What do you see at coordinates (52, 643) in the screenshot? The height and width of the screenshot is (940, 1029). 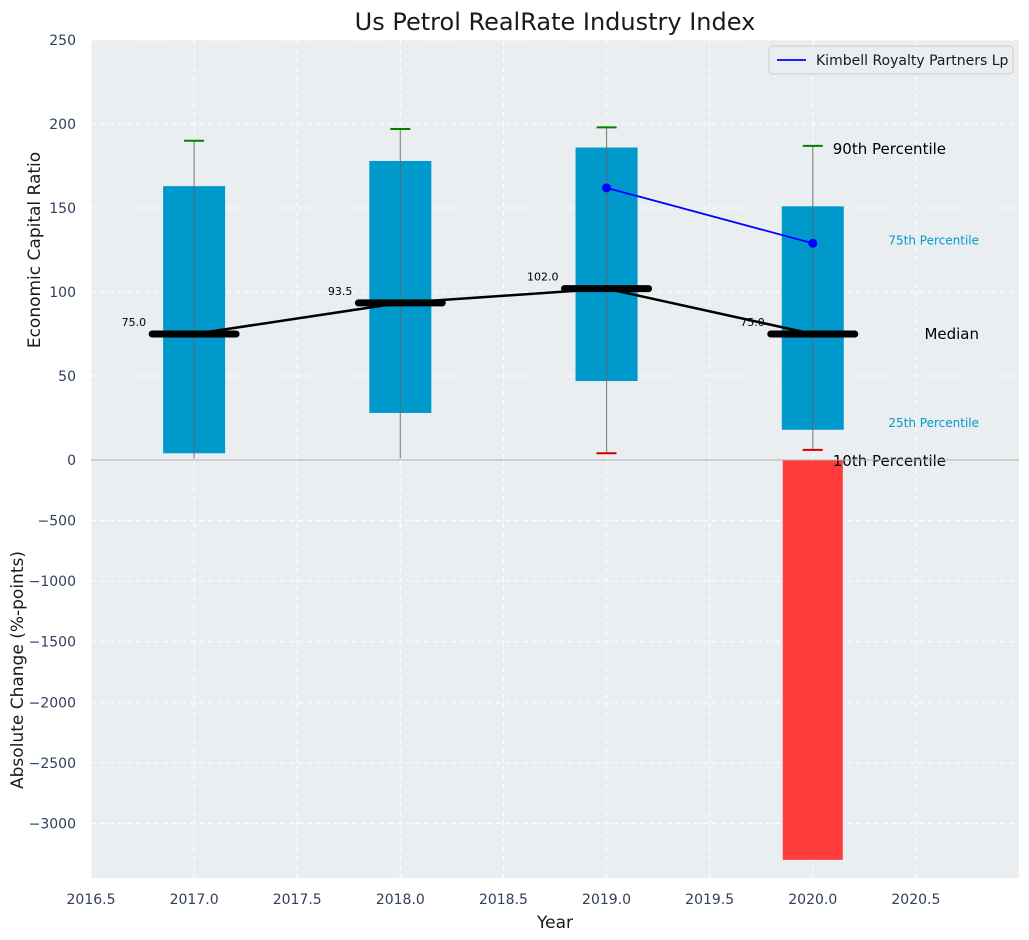 I see `y-tick-label: −1500` at bounding box center [52, 643].